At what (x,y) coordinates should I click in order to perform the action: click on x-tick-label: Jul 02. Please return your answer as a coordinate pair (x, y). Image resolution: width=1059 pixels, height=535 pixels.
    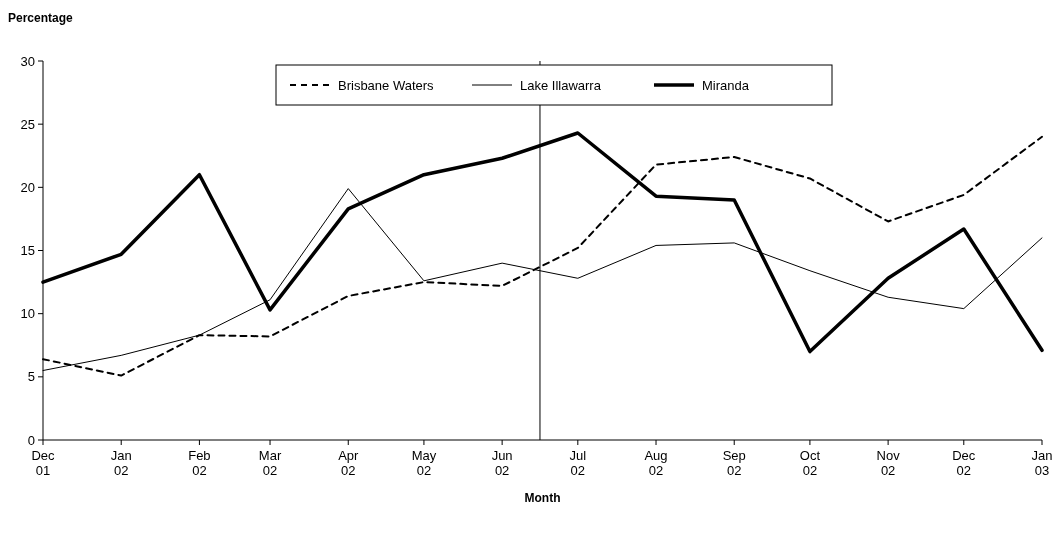
    Looking at the image, I should click on (578, 463).